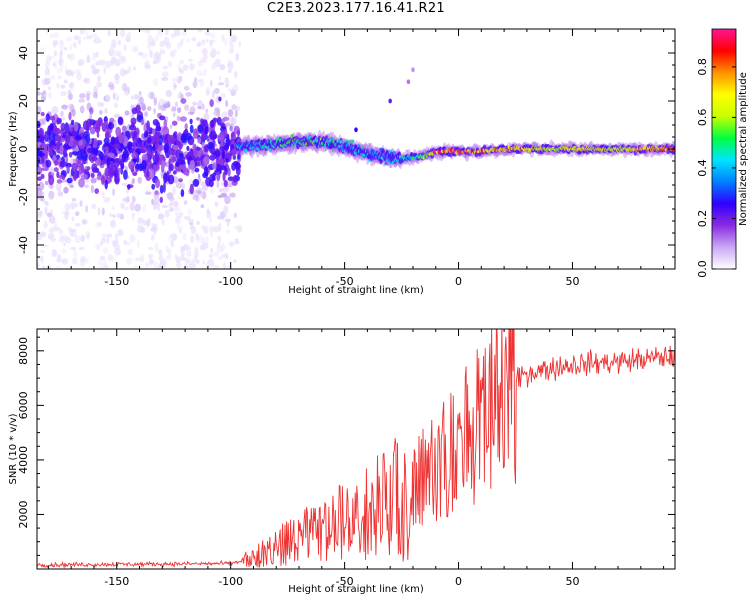 The image size is (750, 600). Describe the element at coordinates (743, 149) in the screenshot. I see `colorbar-label: Normalized spectral amplitude` at that location.